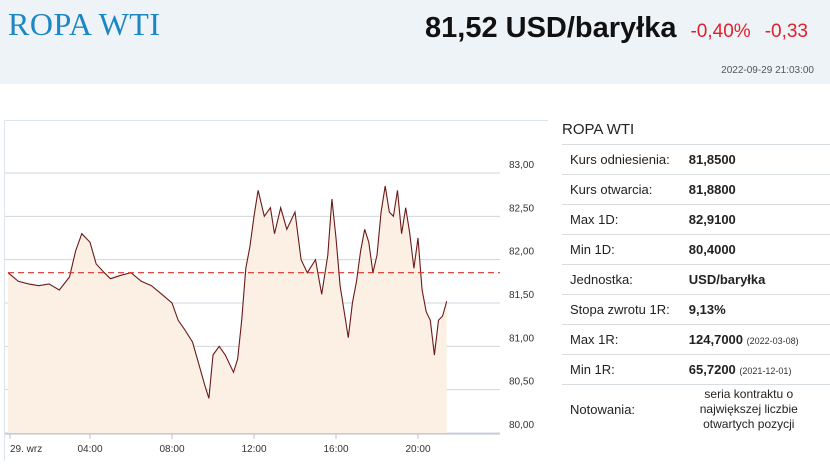  Describe the element at coordinates (625, 219) in the screenshot. I see `info-label: Max 1D:` at that location.